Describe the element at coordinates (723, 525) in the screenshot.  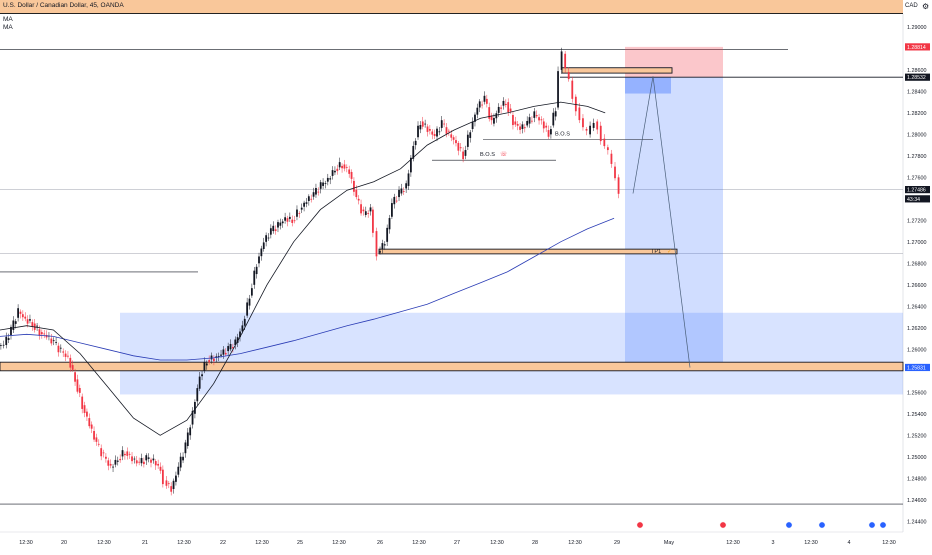
I see `event-flag-ca-icon` at that location.